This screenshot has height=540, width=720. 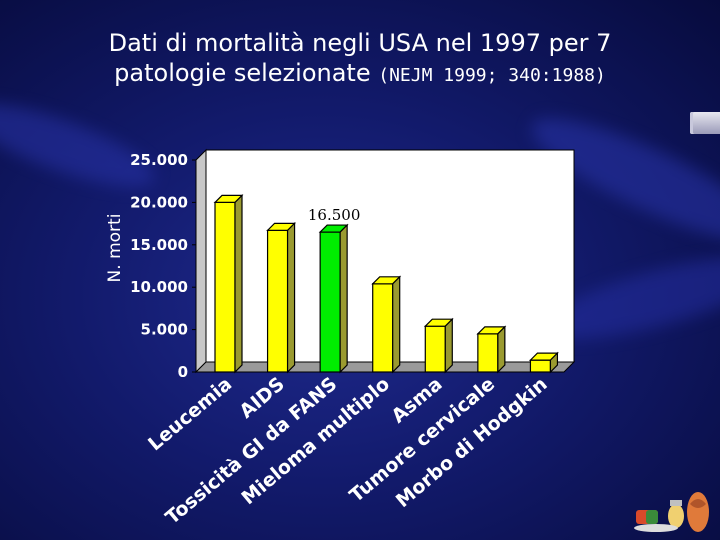 I want to click on y-tick-label: 0, so click(x=183, y=372).